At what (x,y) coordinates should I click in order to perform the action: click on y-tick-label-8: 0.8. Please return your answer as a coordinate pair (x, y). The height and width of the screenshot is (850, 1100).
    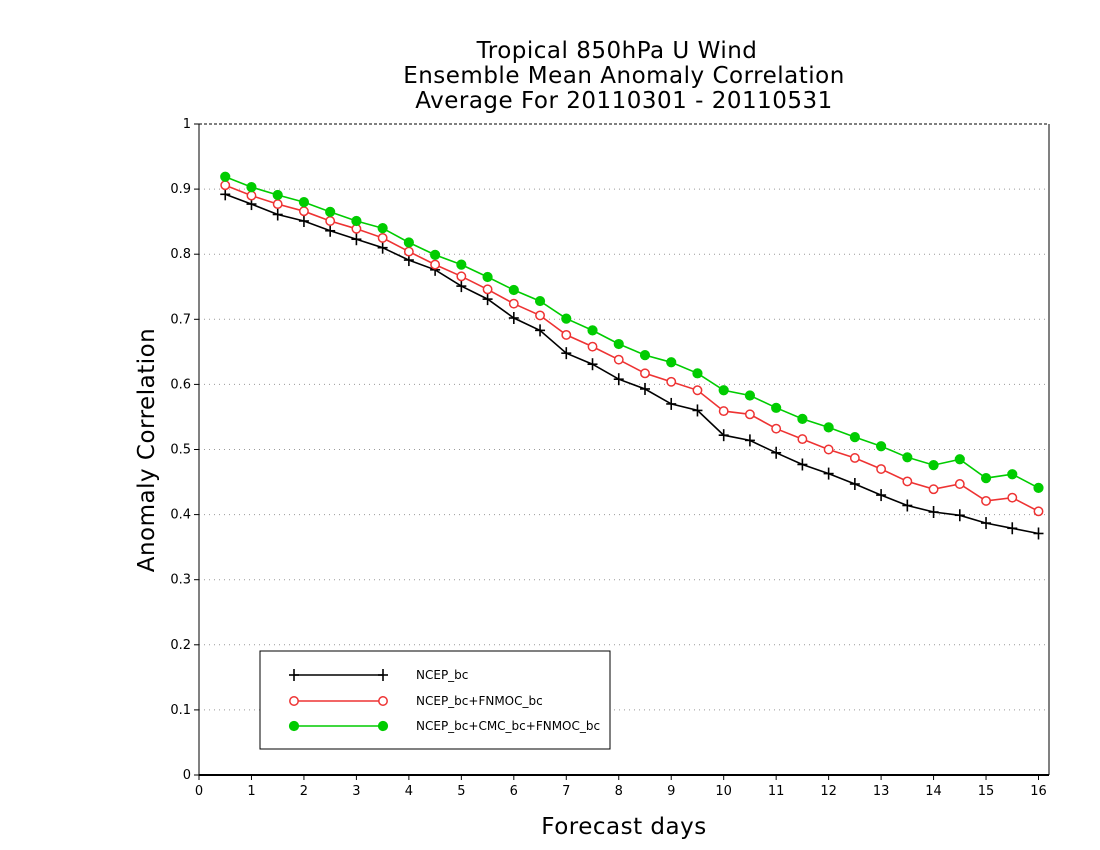
    Looking at the image, I should click on (180, 254).